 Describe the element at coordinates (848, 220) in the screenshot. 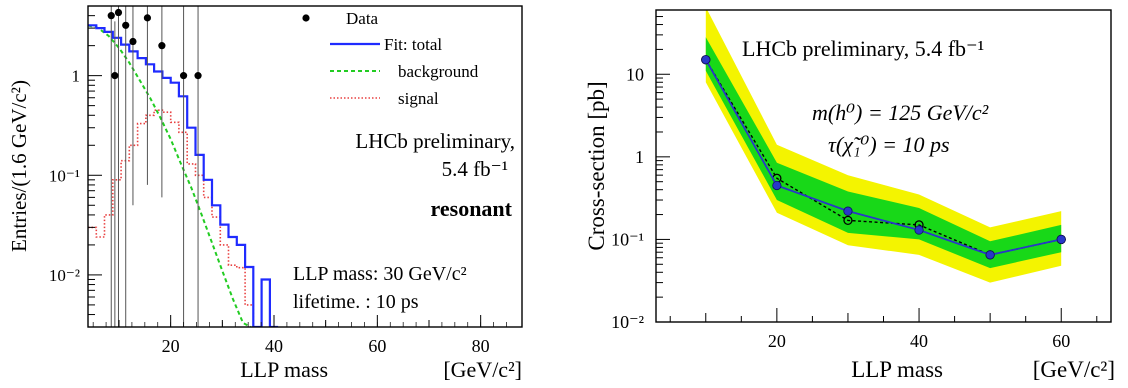

I see `expected-point` at that location.